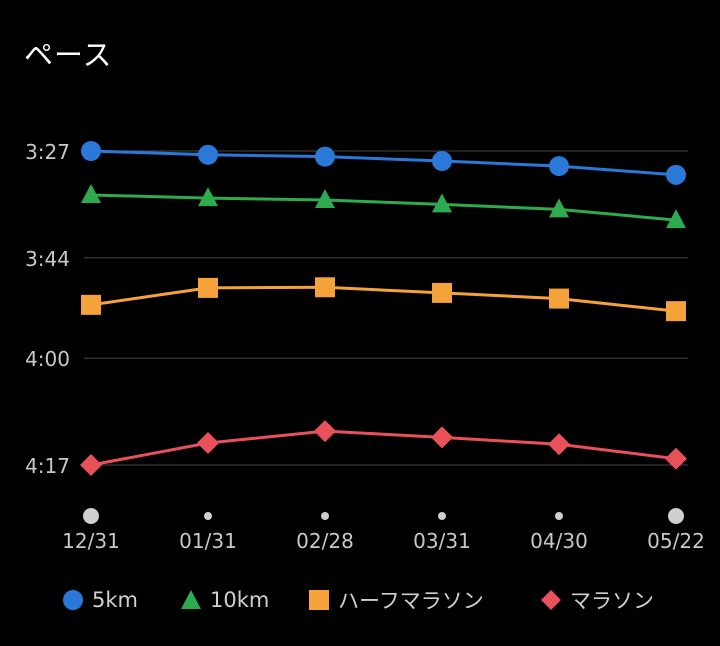 This screenshot has width=720, height=646. Describe the element at coordinates (442, 541) in the screenshot. I see `x-tick-label: 03/31` at that location.